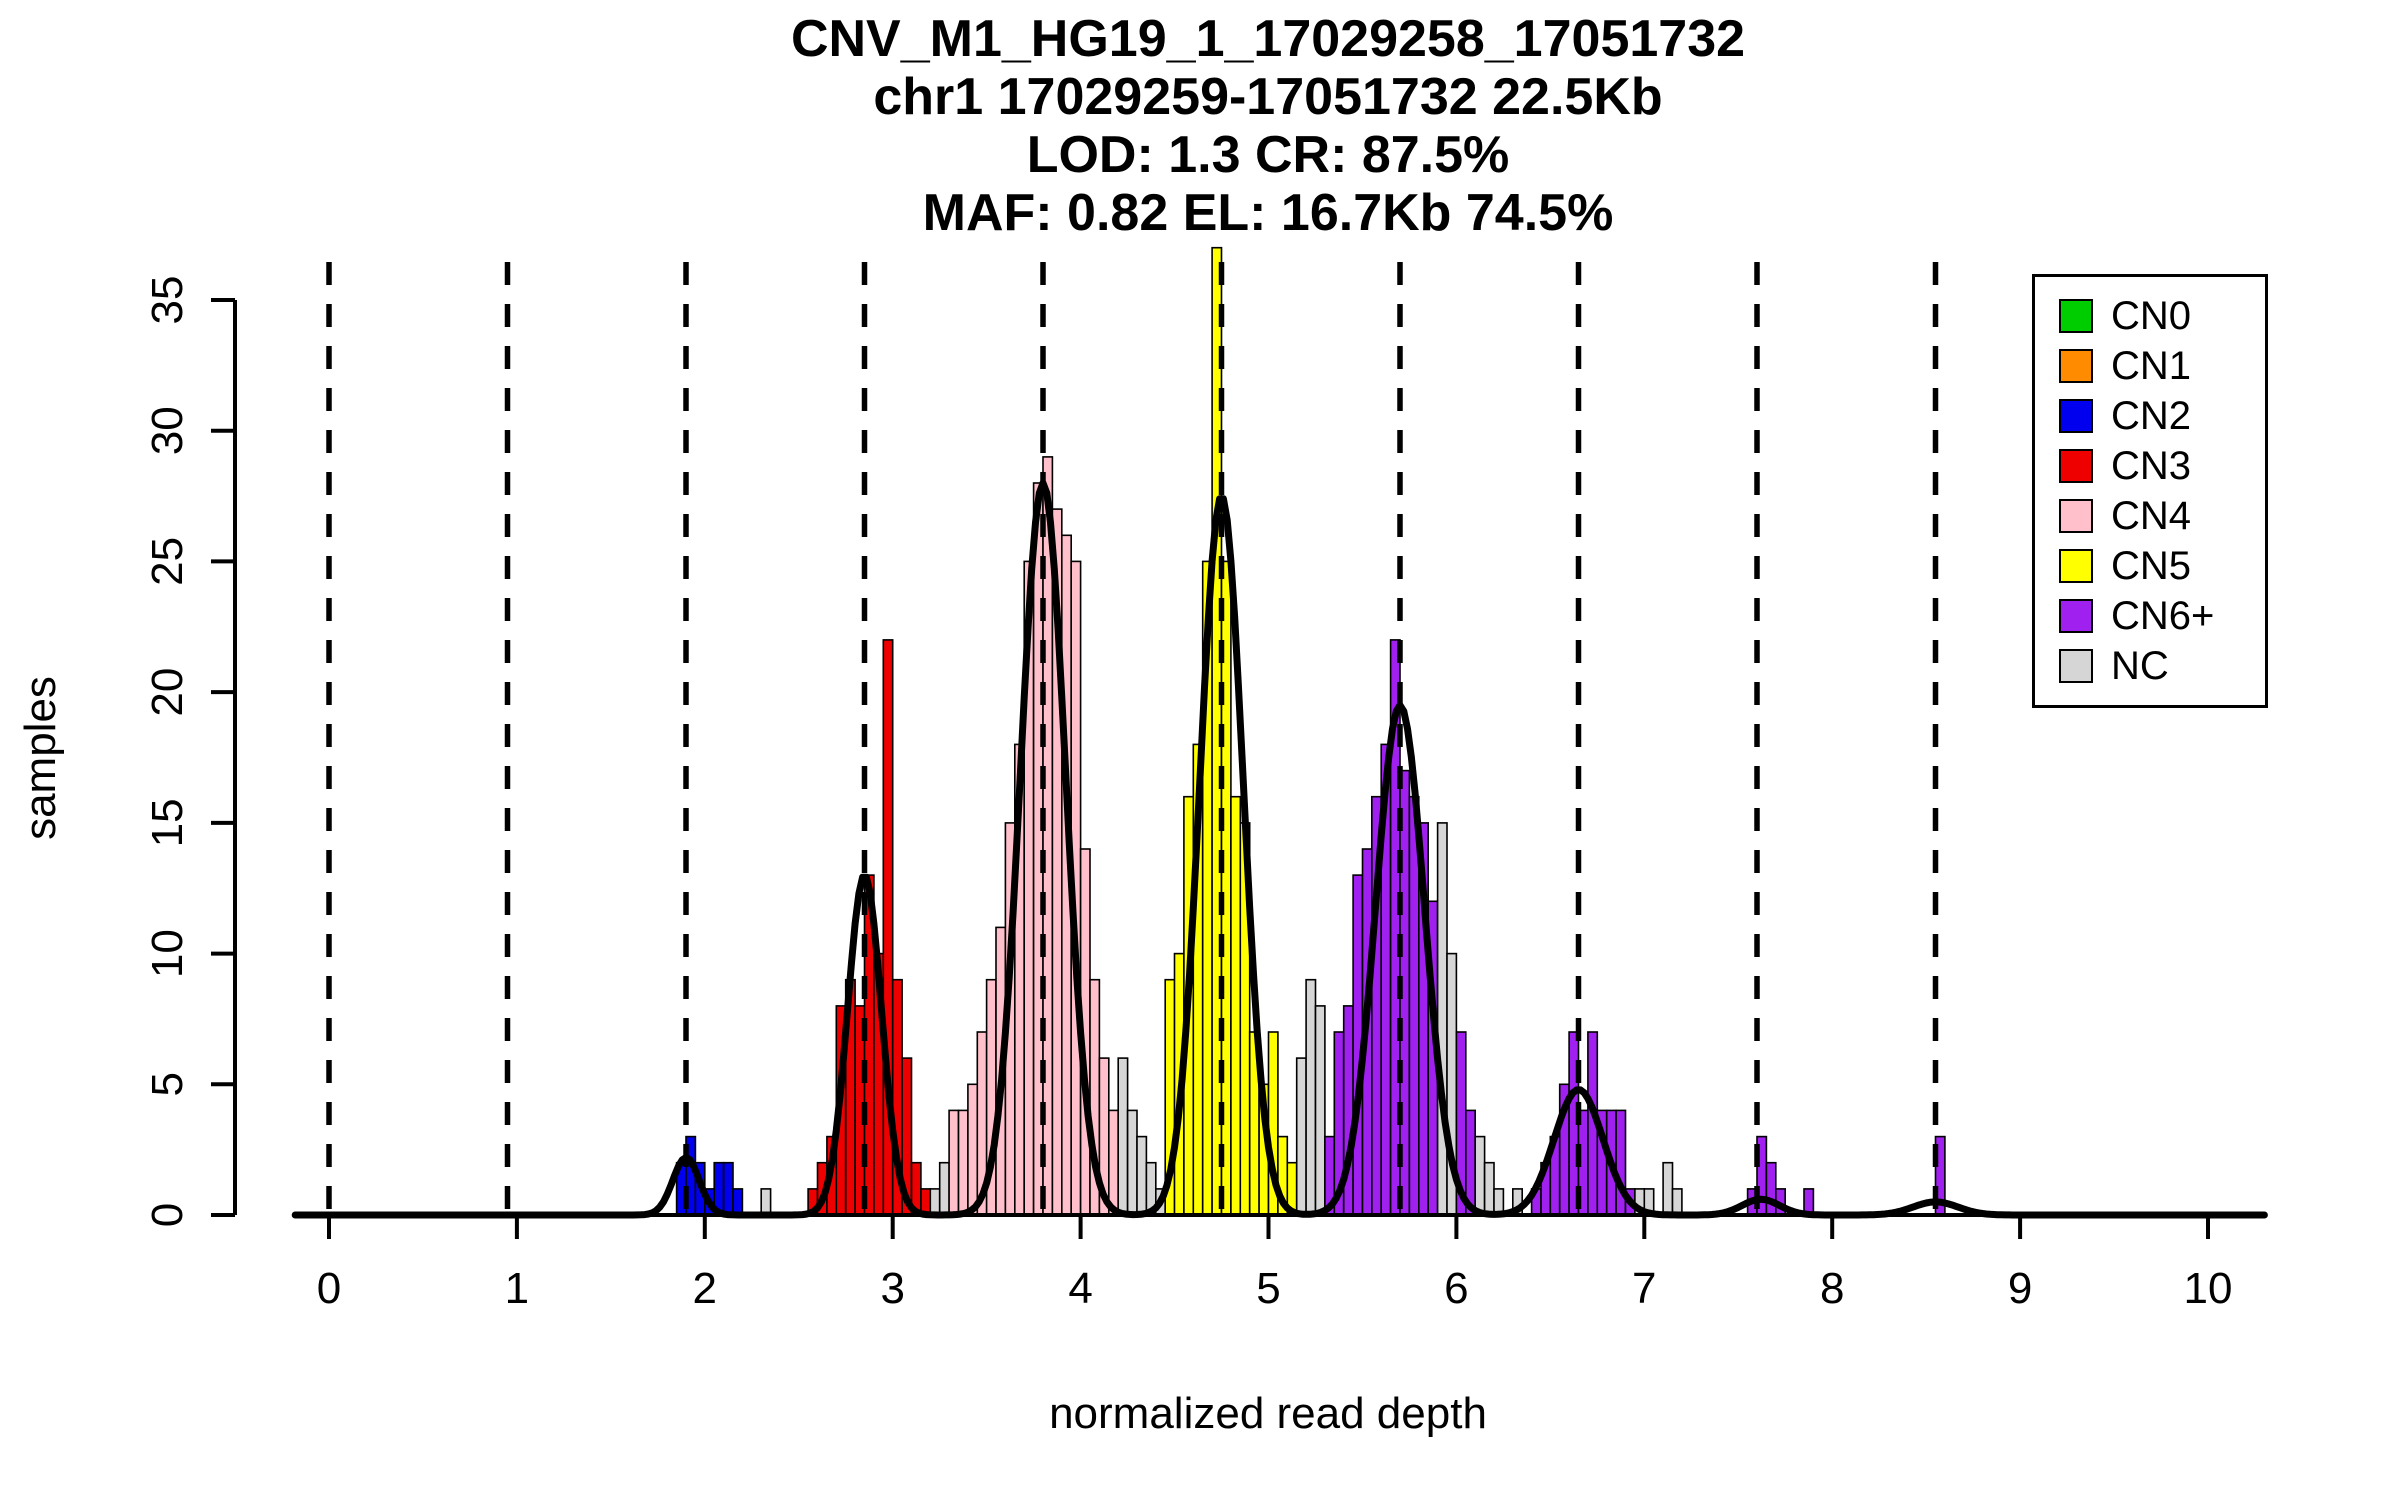 The width and height of the screenshot is (2400, 1500). I want to click on x-tick-label: 4, so click(1080, 1288).